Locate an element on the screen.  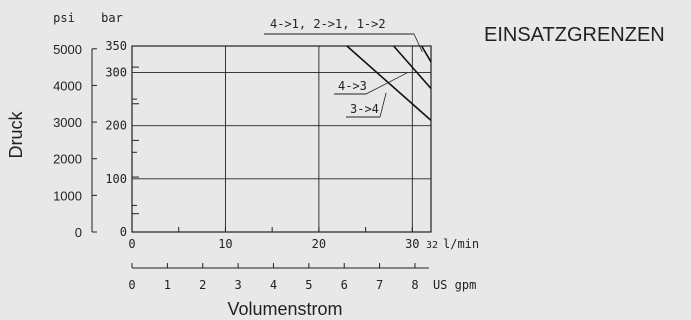
y-tick-label-0: 0 is located at coordinates (123, 232).